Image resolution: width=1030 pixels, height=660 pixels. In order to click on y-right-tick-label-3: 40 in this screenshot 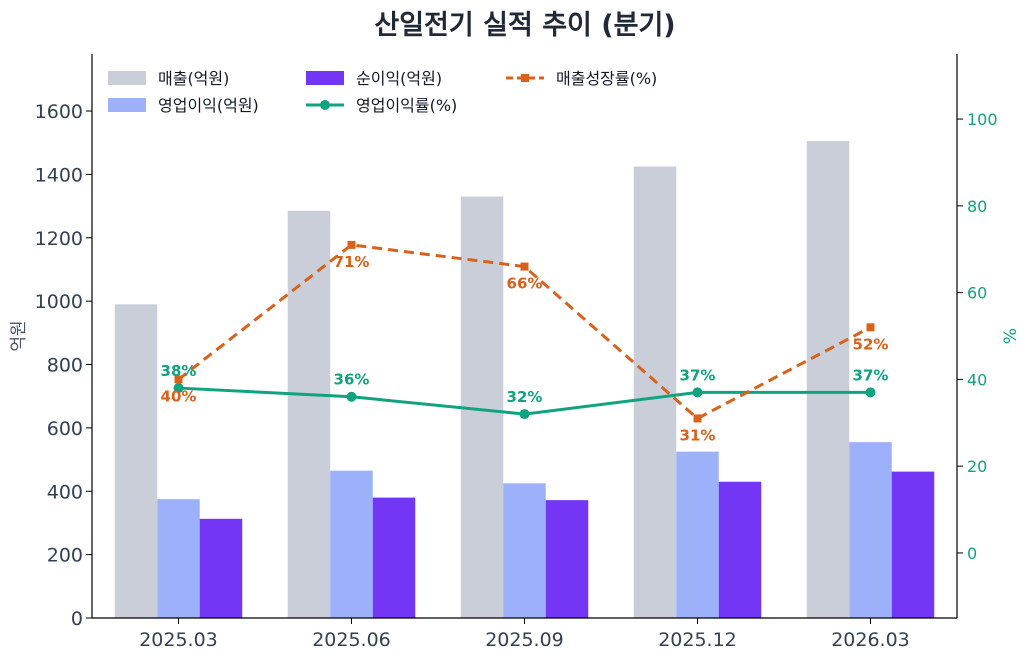, I will do `click(977, 379)`.